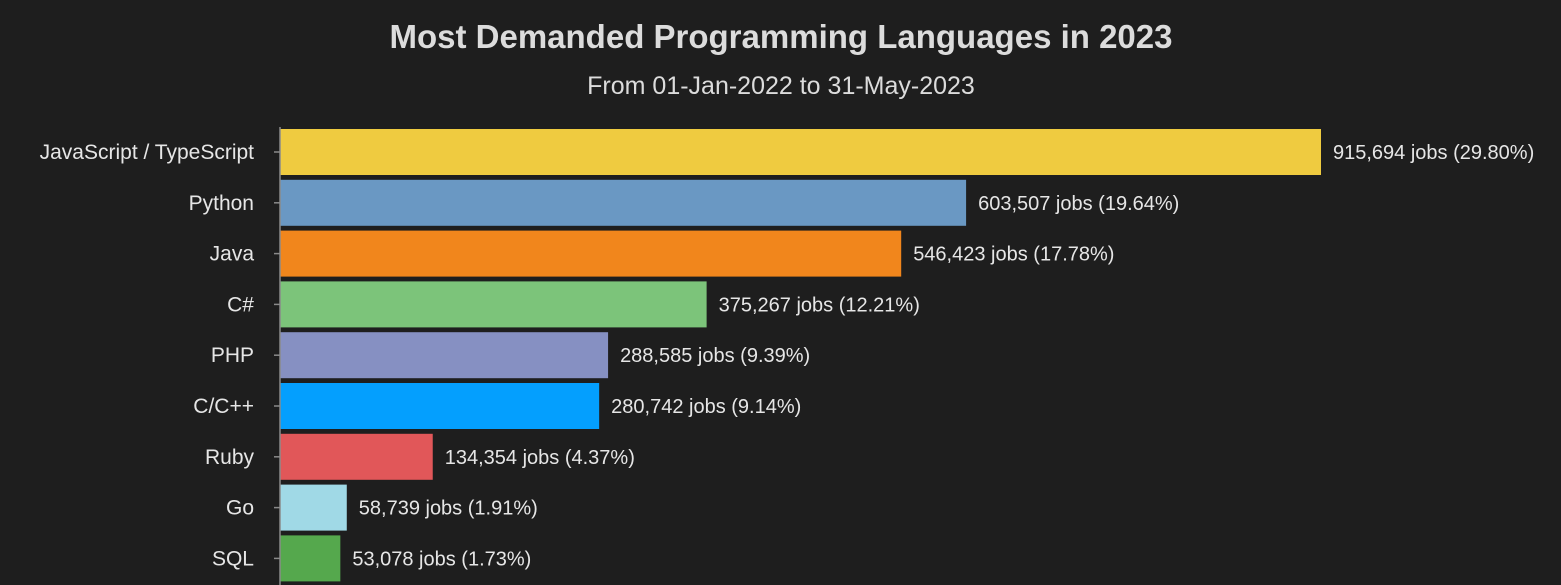 This screenshot has width=1561, height=585. I want to click on data-label: 134,354 jobs (4.37%), so click(540, 458).